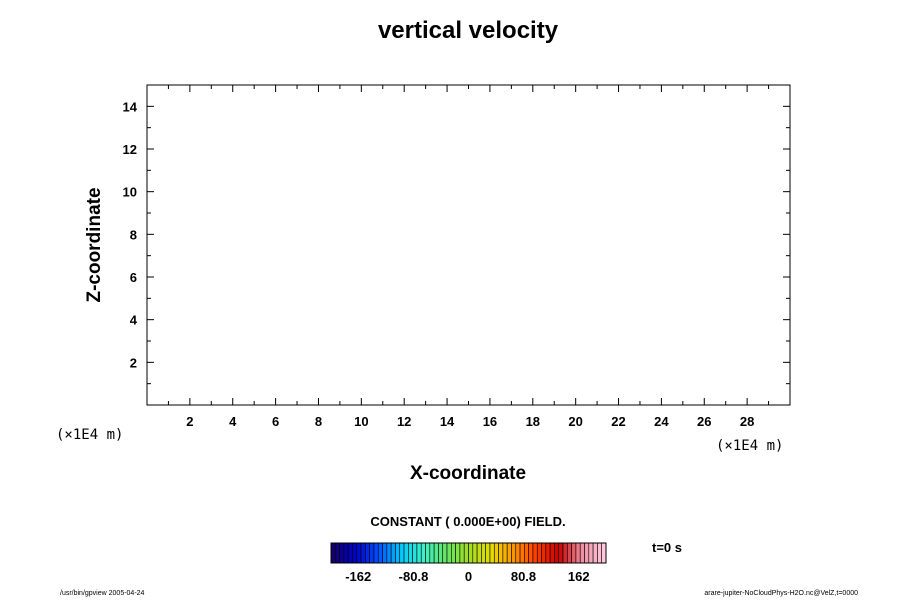  Describe the element at coordinates (661, 421) in the screenshot. I see `x-tick-label: 24` at that location.